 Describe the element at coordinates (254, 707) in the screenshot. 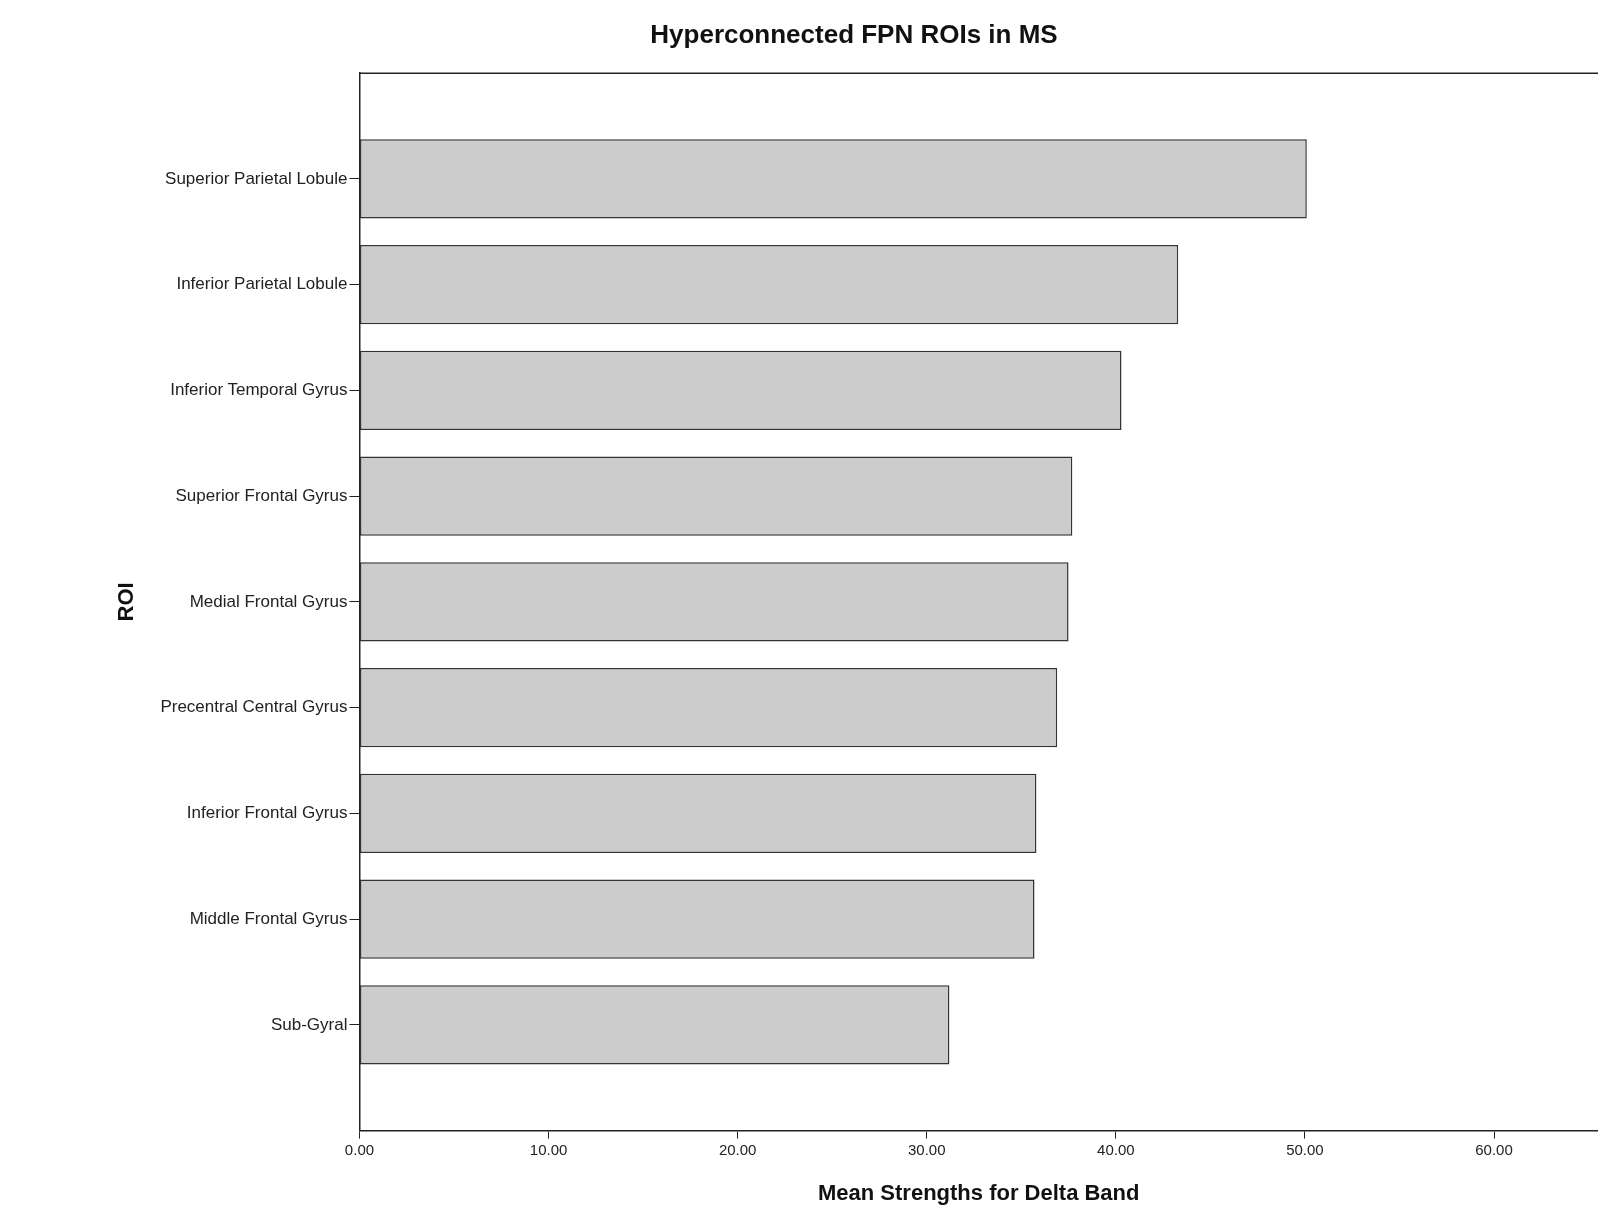

I see `y-tick-label: Precentral Central Gyrus` at that location.